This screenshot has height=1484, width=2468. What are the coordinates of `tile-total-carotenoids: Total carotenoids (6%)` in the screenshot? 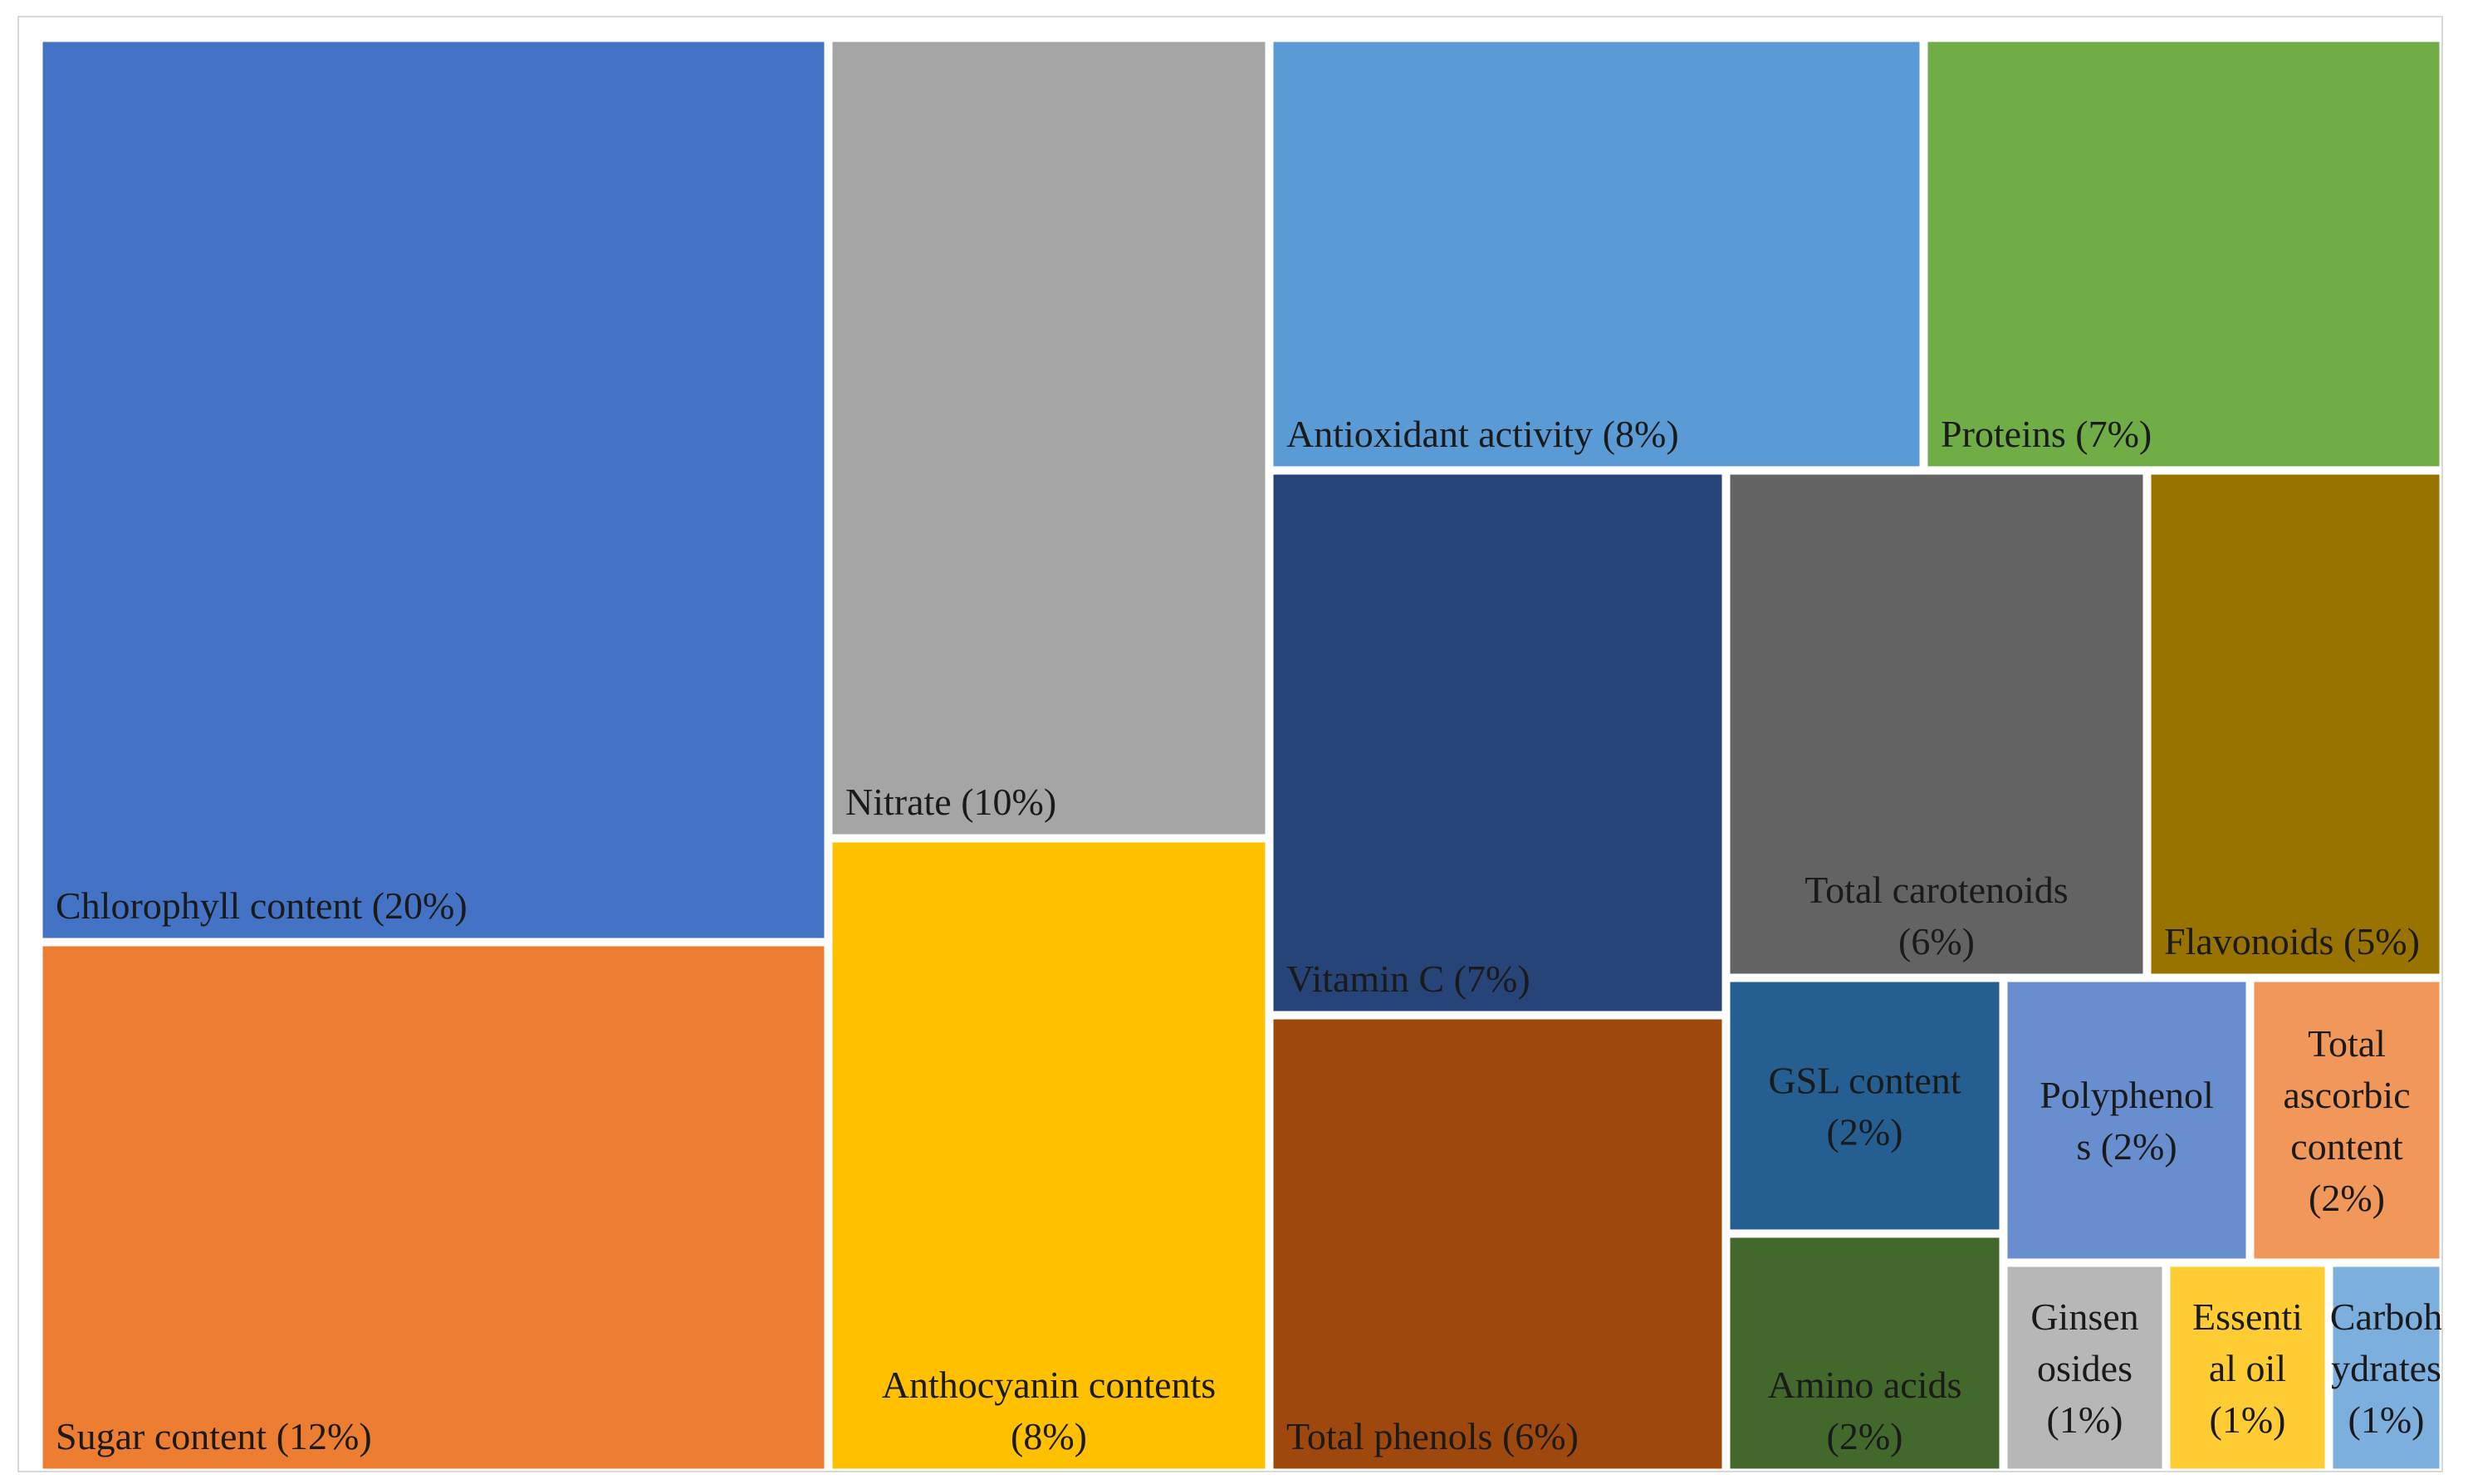 It's located at (1937, 724).